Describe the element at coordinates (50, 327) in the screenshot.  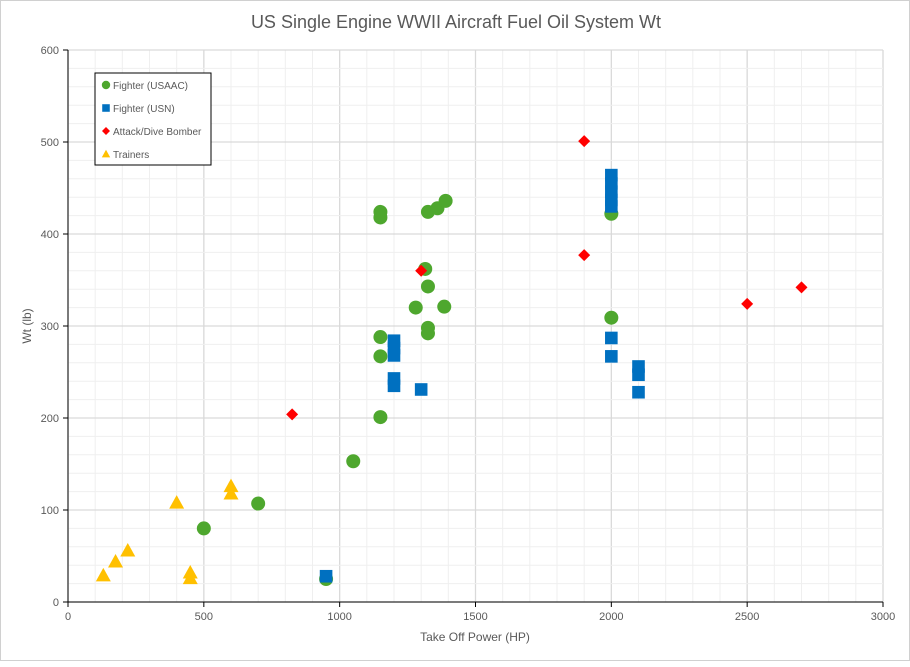
I see `y-tick-label: 300` at that location.